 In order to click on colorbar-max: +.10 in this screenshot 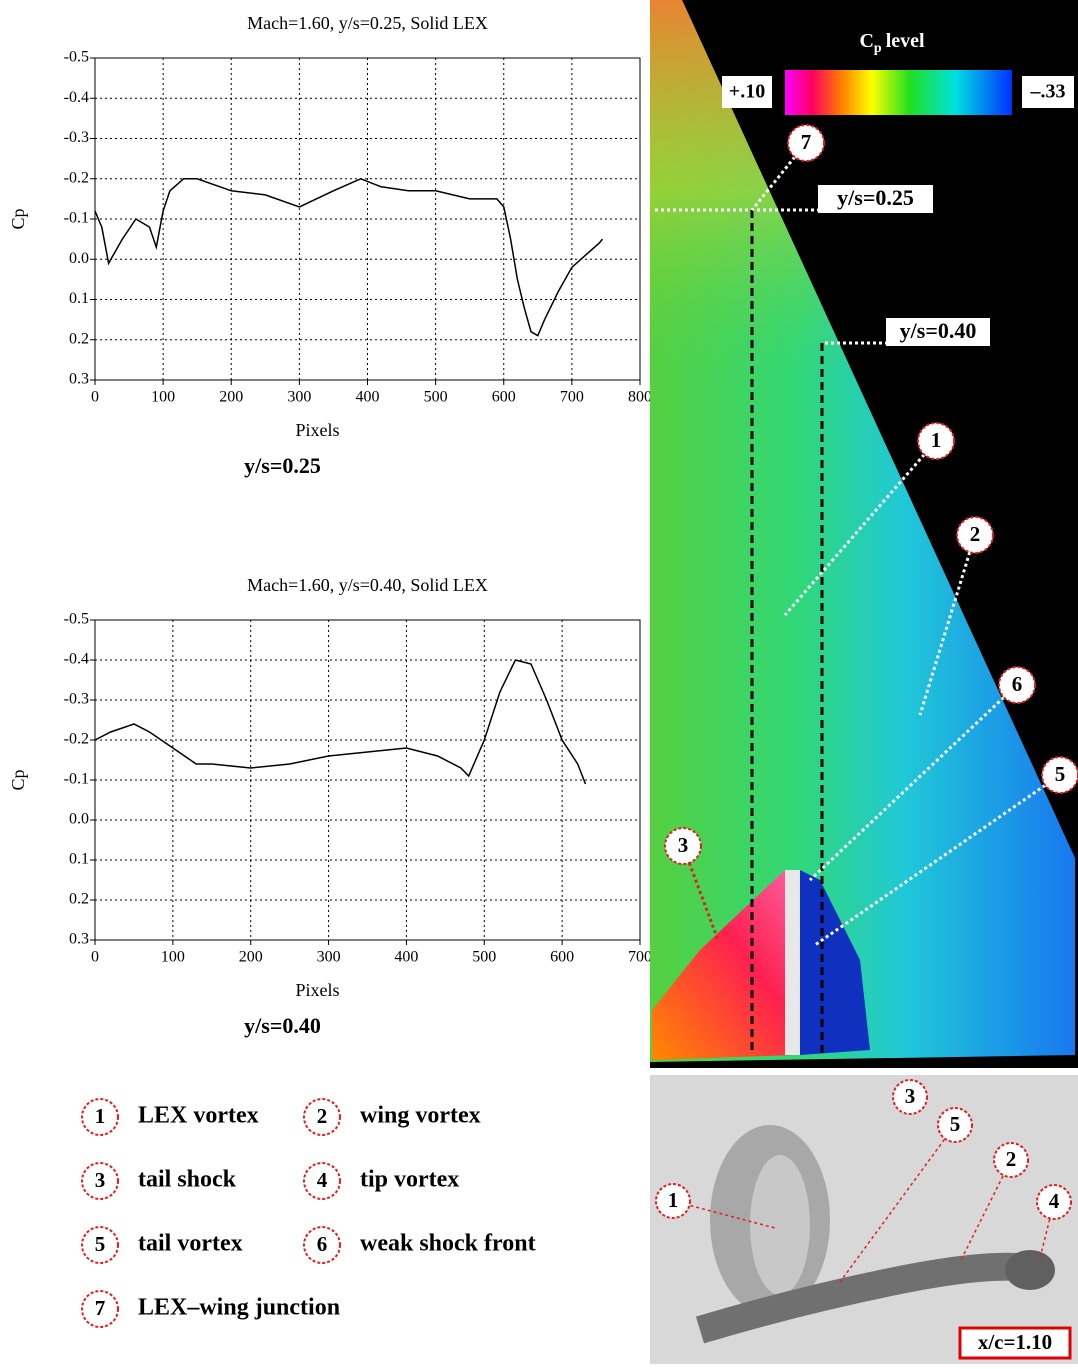, I will do `click(747, 92)`.